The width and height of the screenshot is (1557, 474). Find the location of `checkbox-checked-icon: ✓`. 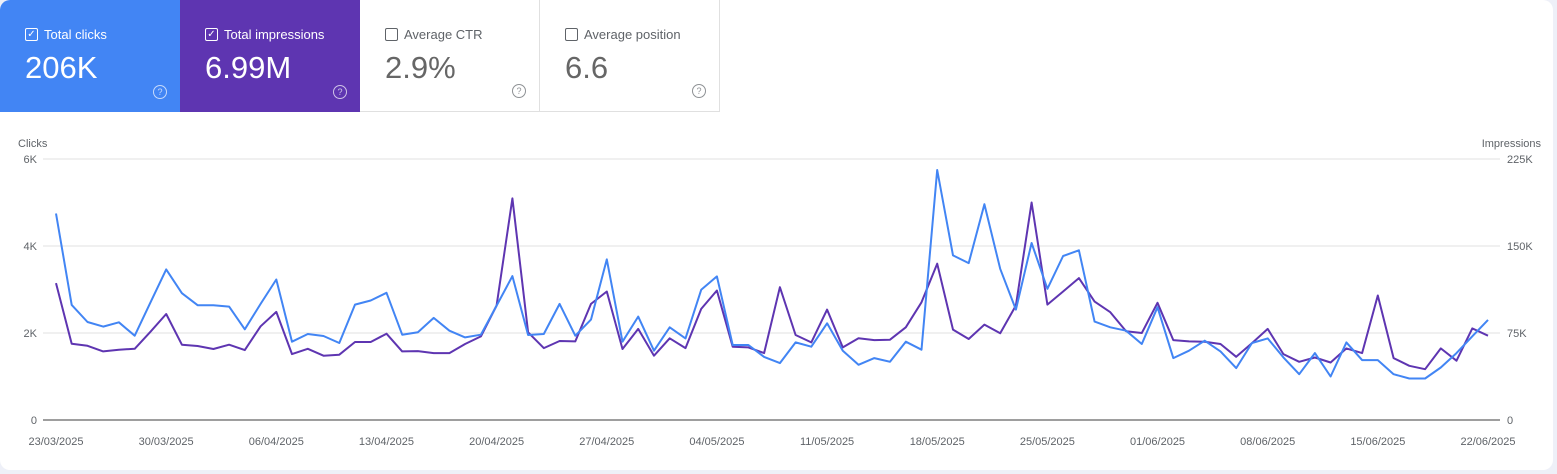

checkbox-checked-icon: ✓ is located at coordinates (211, 34).